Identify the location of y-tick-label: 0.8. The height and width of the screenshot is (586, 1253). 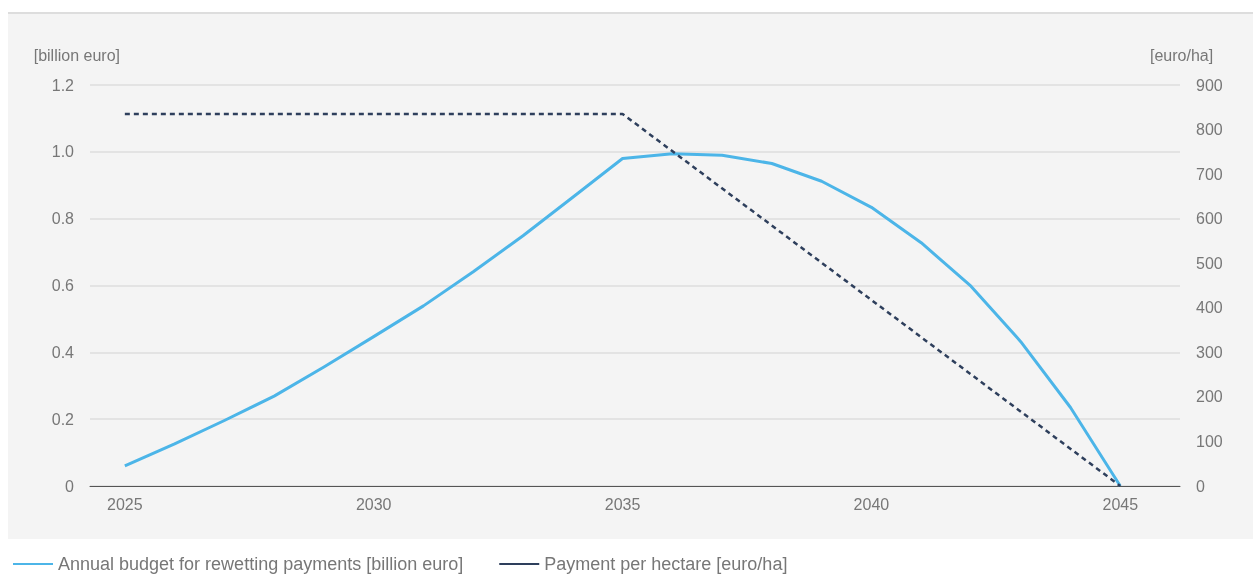
(63, 219).